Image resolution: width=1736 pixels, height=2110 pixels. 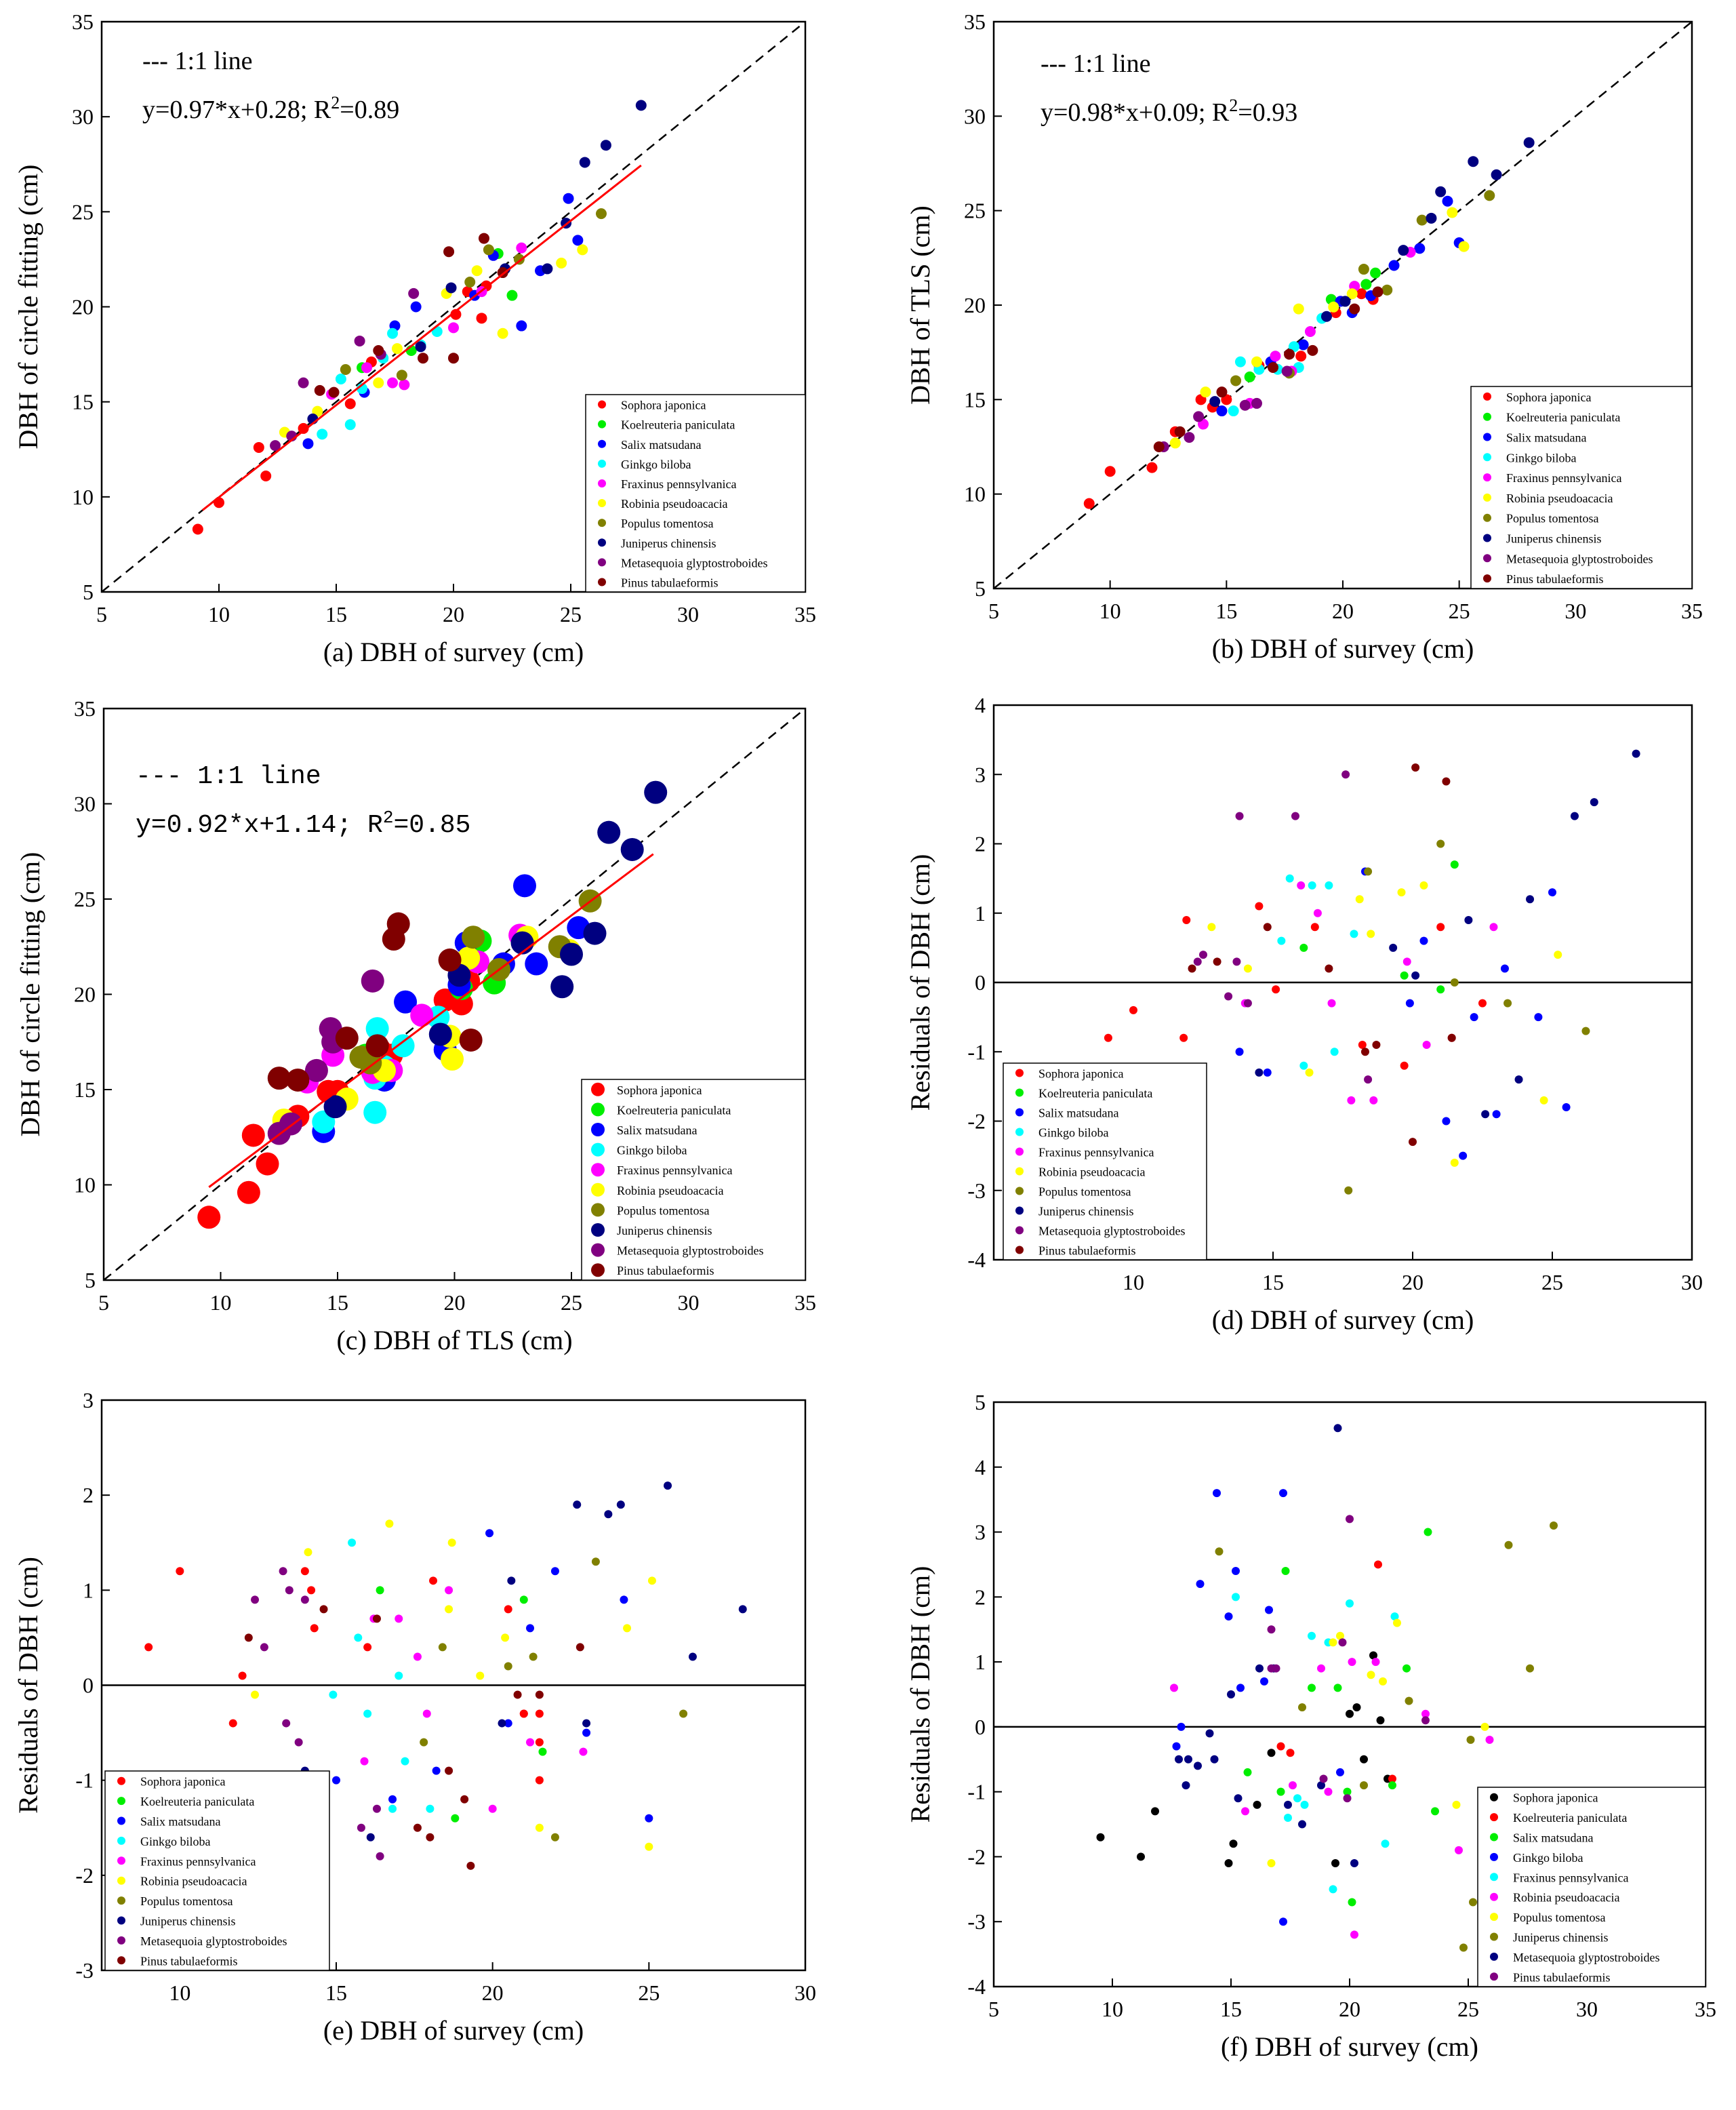 I want to click on legend-label: Juniperus chinensis, so click(x=1085, y=1211).